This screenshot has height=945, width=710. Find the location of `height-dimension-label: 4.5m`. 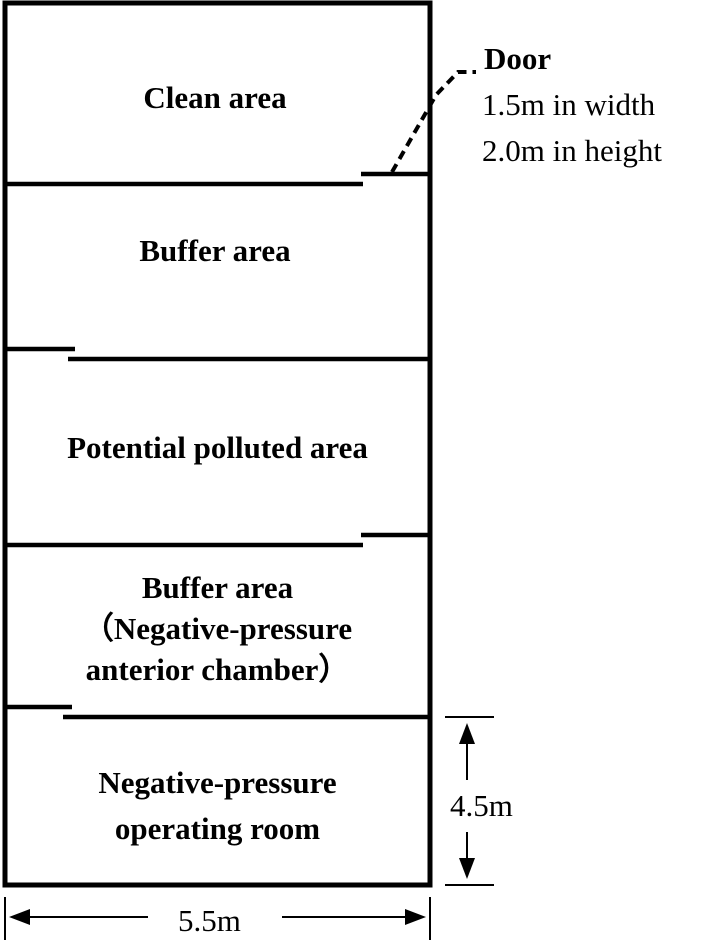

height-dimension-label: 4.5m is located at coordinates (481, 805).